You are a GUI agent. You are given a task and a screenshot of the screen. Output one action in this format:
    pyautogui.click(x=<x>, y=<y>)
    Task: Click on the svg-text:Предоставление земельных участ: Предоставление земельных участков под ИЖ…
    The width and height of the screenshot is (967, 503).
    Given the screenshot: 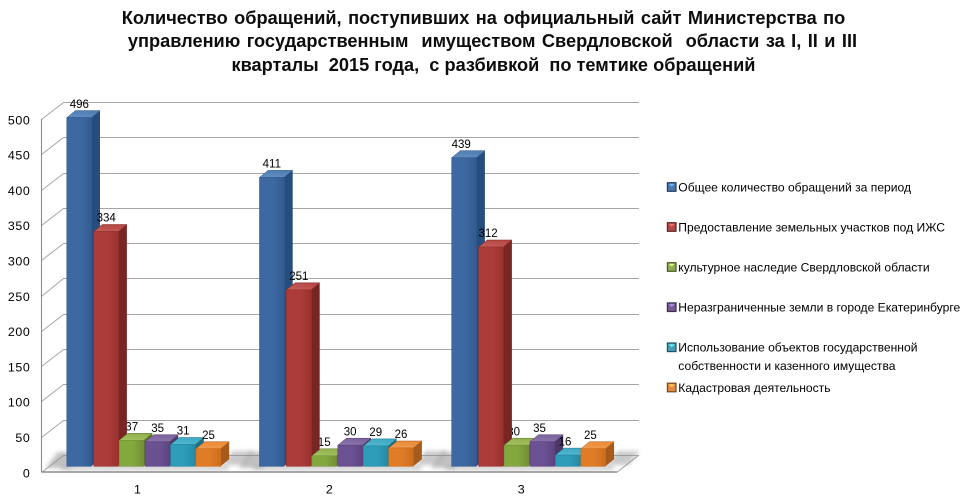 What is the action you would take?
    pyautogui.click(x=811, y=227)
    